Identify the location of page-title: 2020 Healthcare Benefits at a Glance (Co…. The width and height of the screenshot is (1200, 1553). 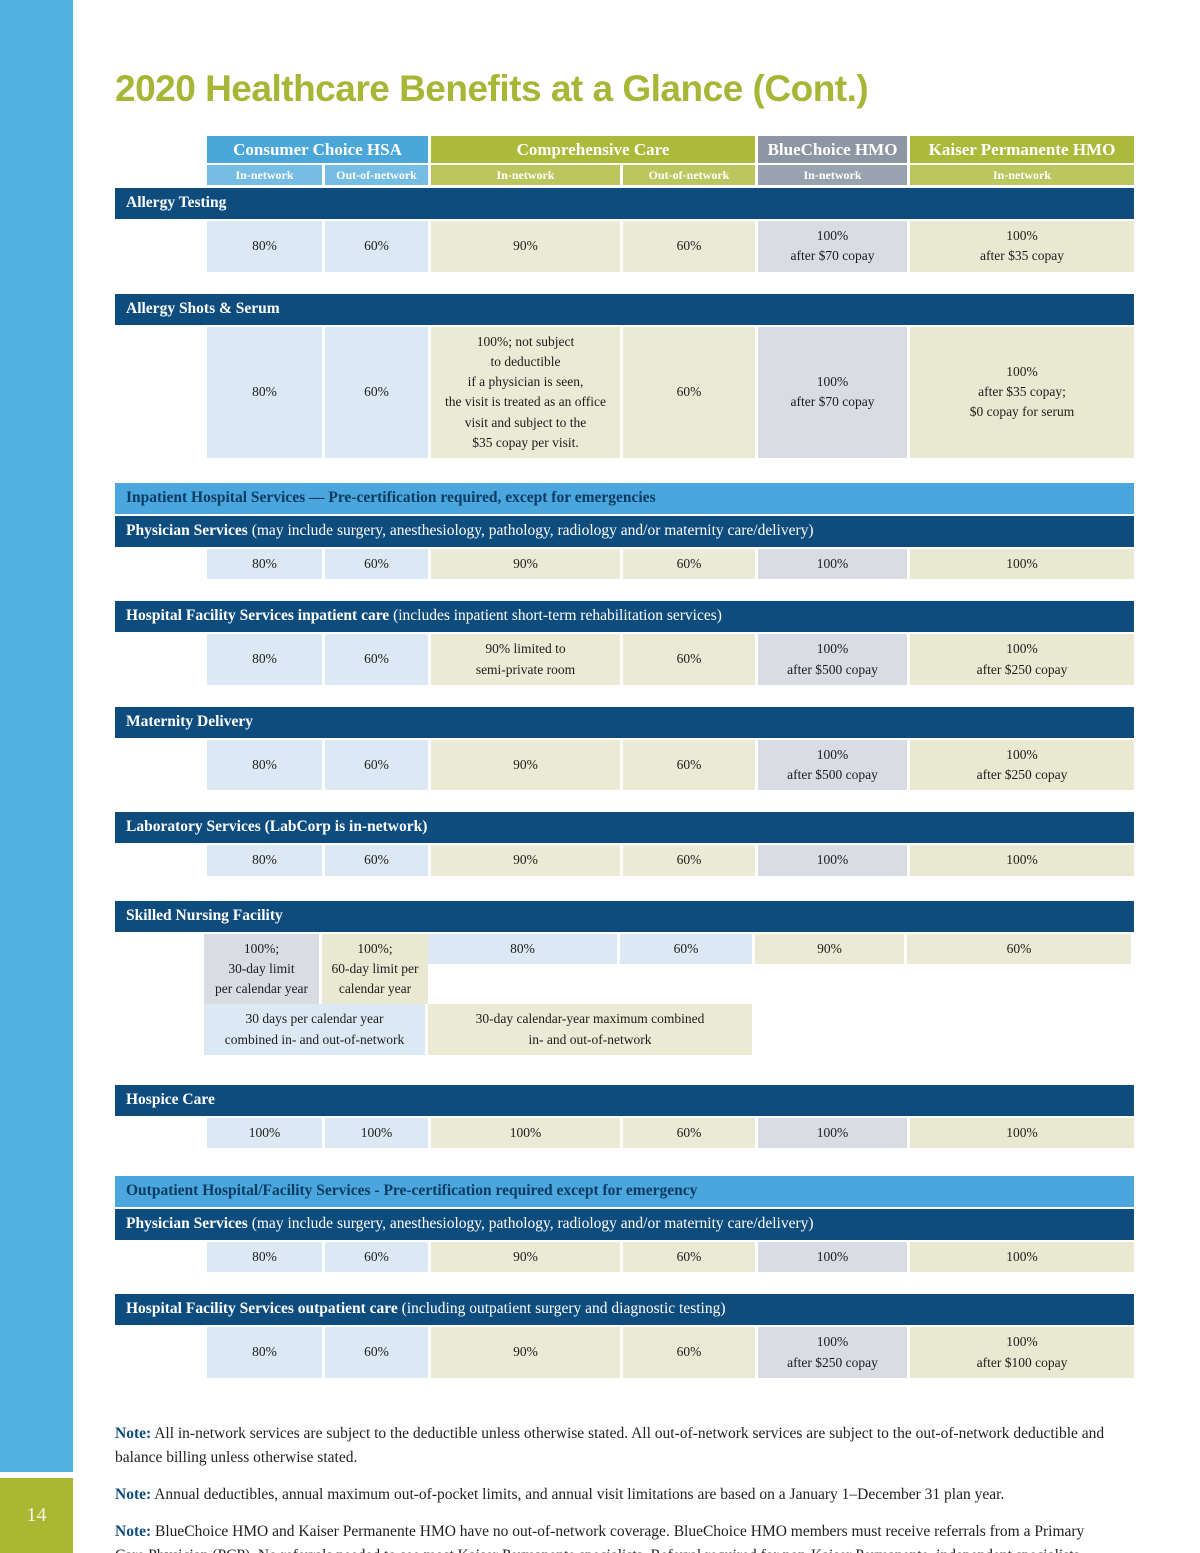
(492, 88).